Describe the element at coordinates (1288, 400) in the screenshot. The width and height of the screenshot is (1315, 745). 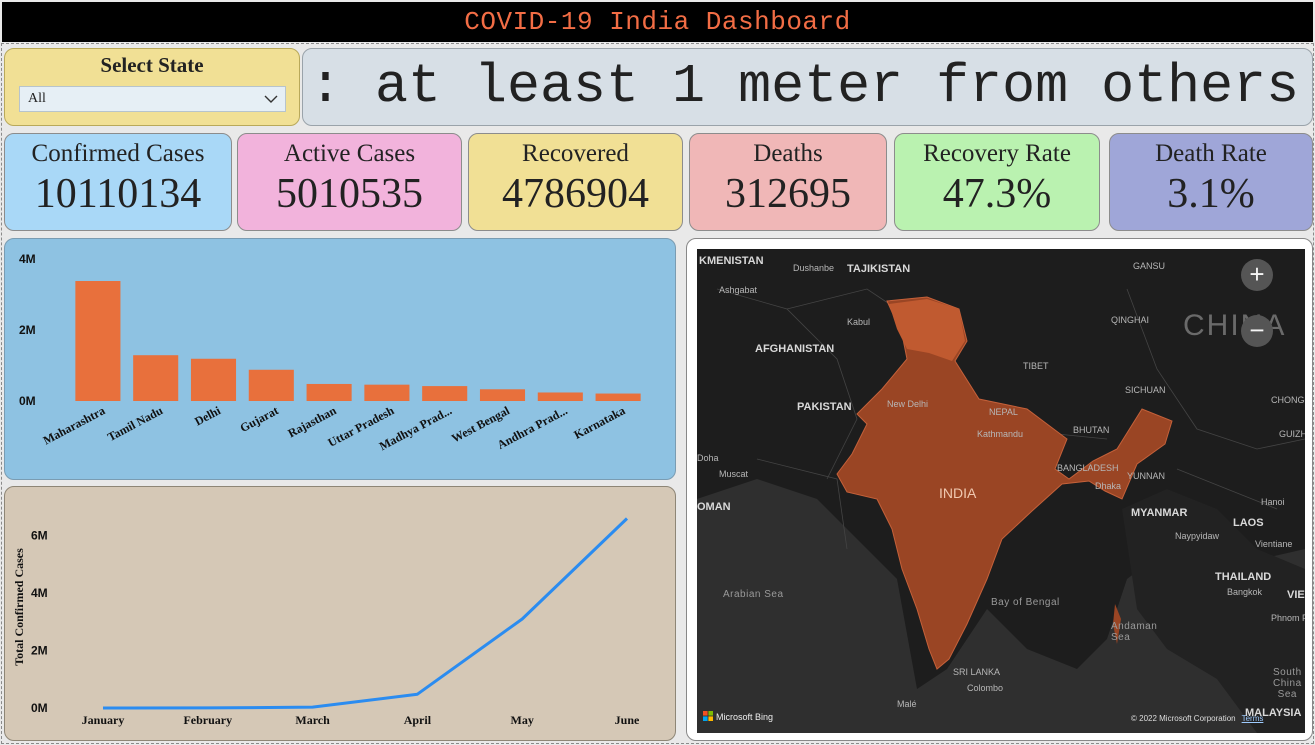
I see `map-label: CHONGQING` at that location.